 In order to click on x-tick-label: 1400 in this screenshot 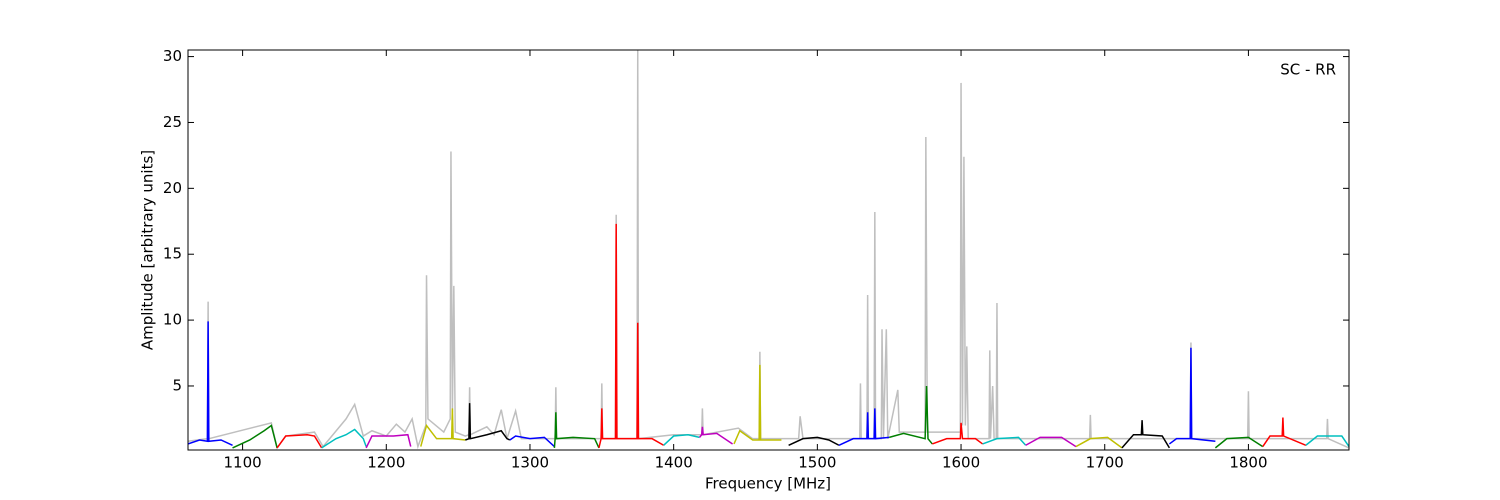, I will do `click(674, 463)`.